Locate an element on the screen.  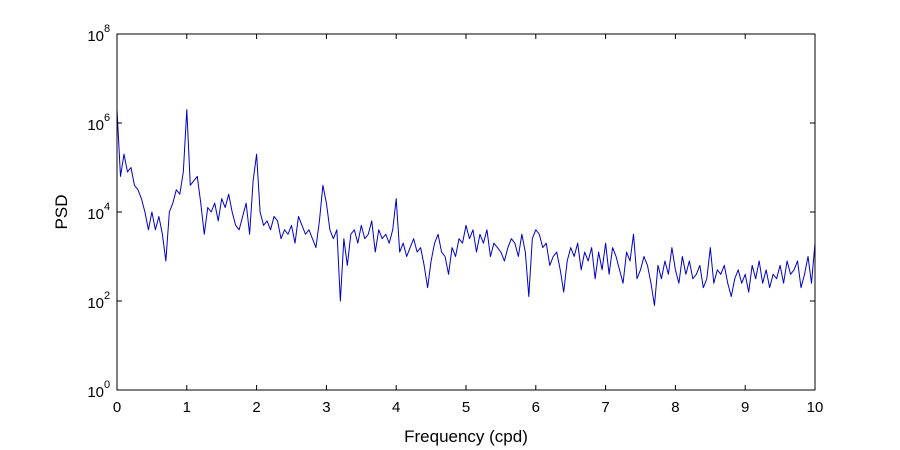
x-tick-label: 8 is located at coordinates (675, 407).